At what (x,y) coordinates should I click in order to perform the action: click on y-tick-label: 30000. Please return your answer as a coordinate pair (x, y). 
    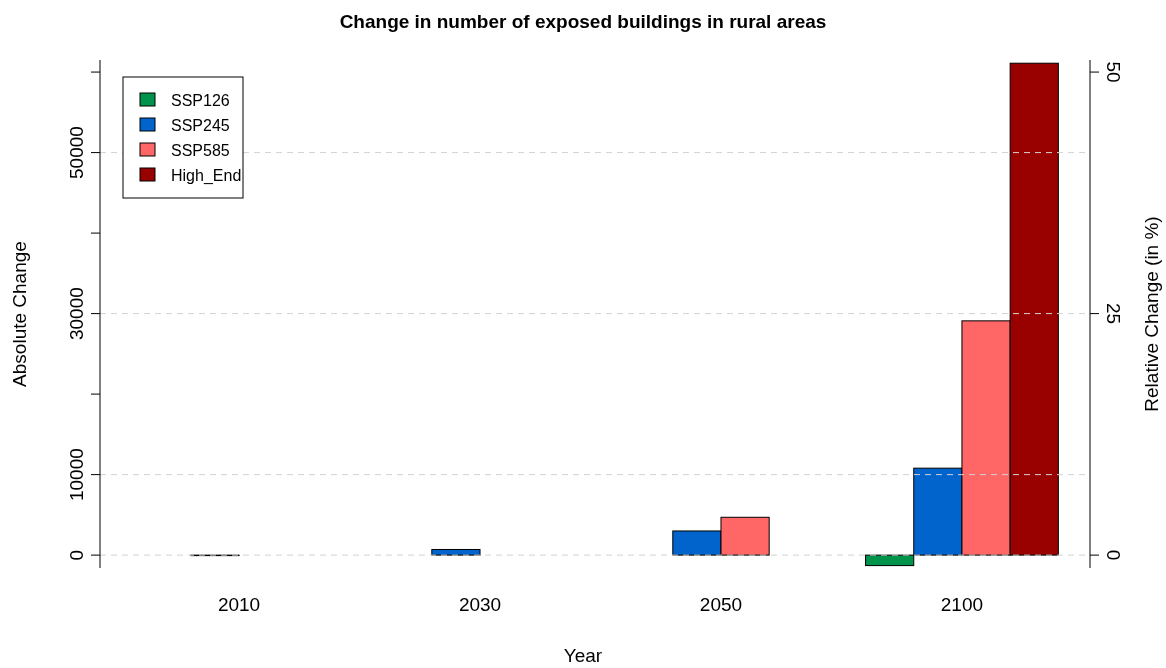
    Looking at the image, I should click on (76, 314).